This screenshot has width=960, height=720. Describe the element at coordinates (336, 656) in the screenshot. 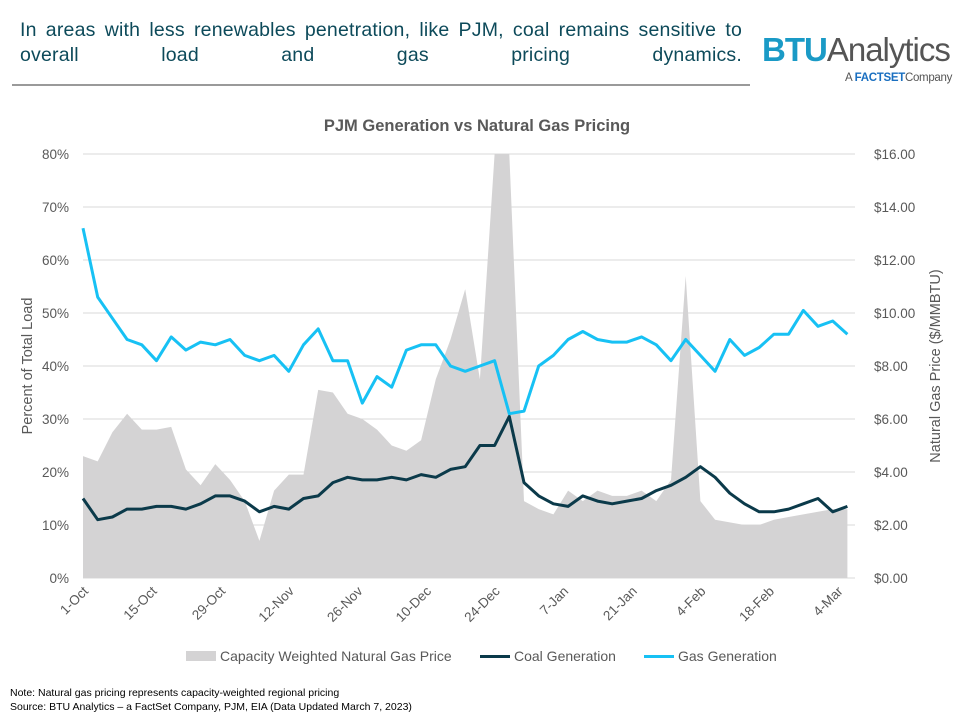

I see `legend-label: Capacity Weighted Natural Gas Price` at that location.